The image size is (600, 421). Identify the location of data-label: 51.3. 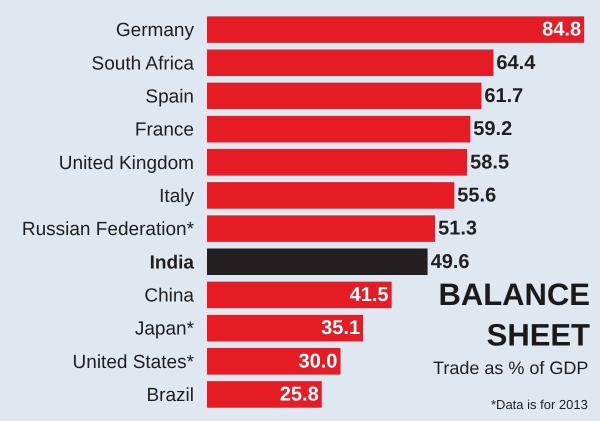
(458, 229).